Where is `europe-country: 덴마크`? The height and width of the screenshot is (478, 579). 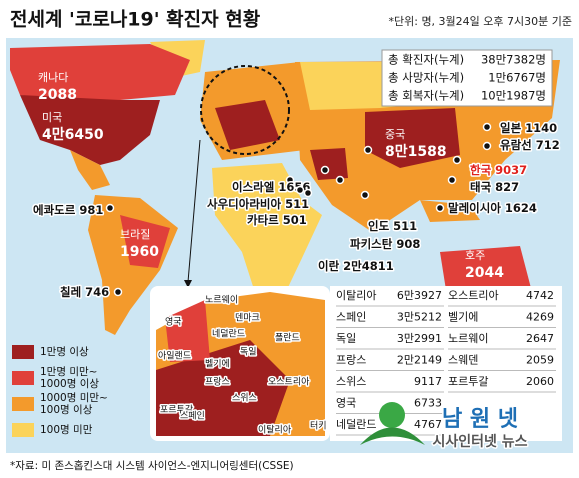
europe-country: 덴마크 is located at coordinates (247, 318).